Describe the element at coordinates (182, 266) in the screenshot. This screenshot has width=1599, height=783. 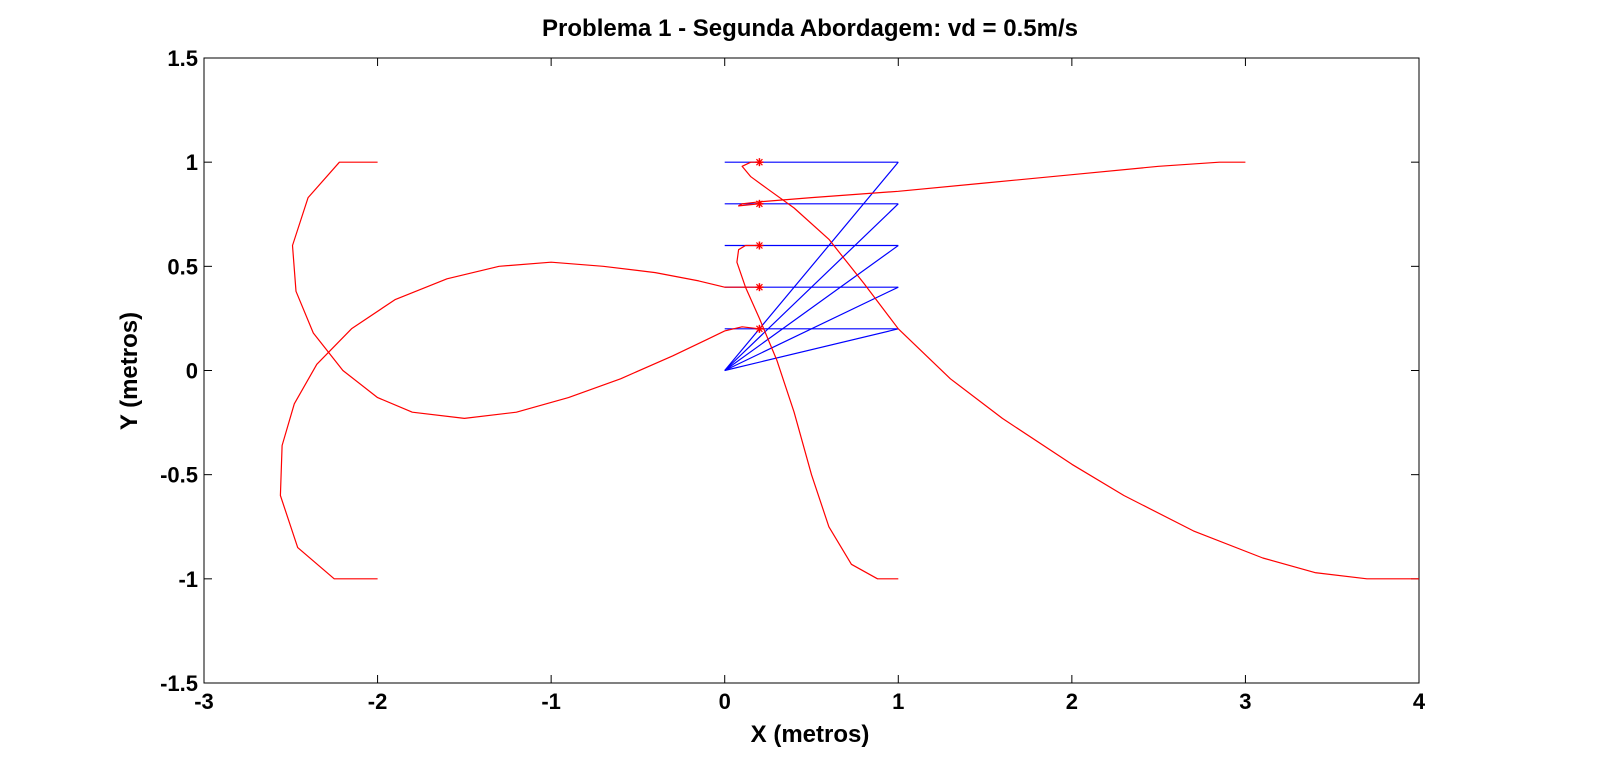
I see `y-tick-label: 0.5` at that location.